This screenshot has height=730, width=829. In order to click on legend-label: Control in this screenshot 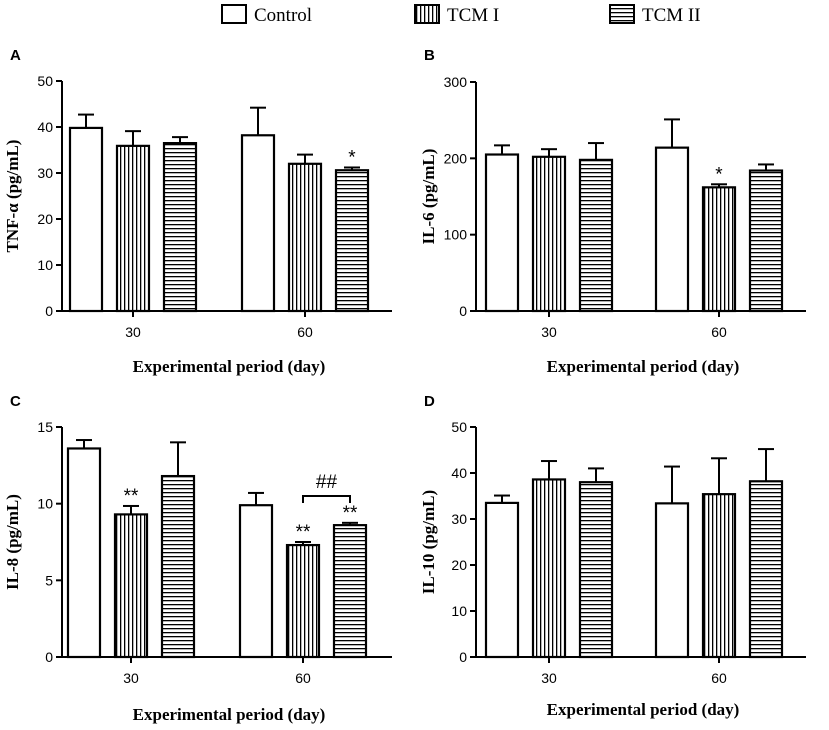, I will do `click(283, 15)`.